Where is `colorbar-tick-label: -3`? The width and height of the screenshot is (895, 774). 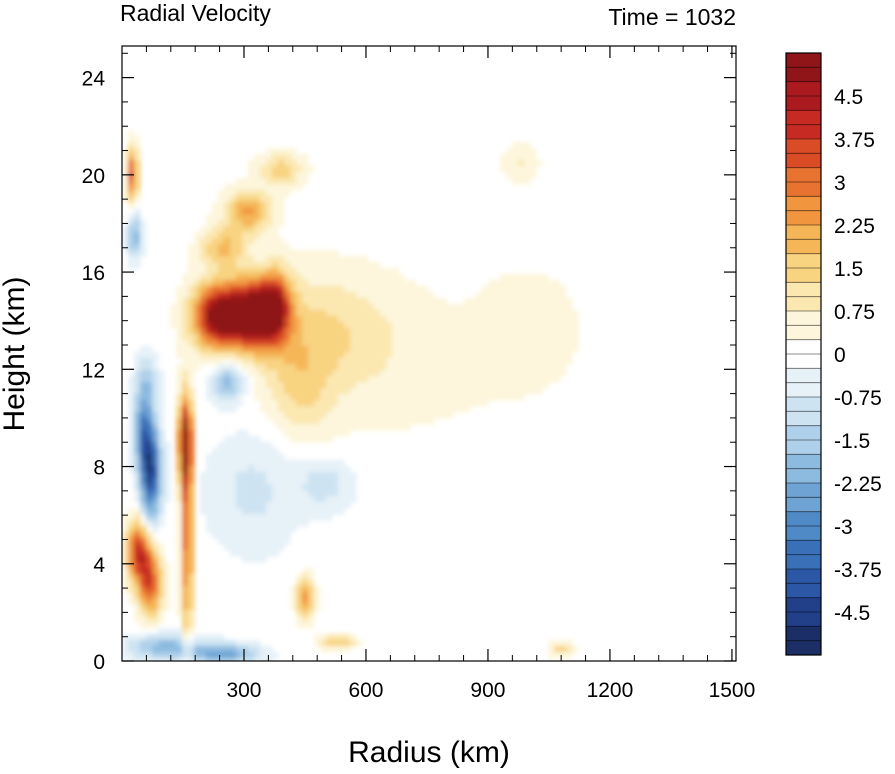 colorbar-tick-label: -3 is located at coordinates (843, 527).